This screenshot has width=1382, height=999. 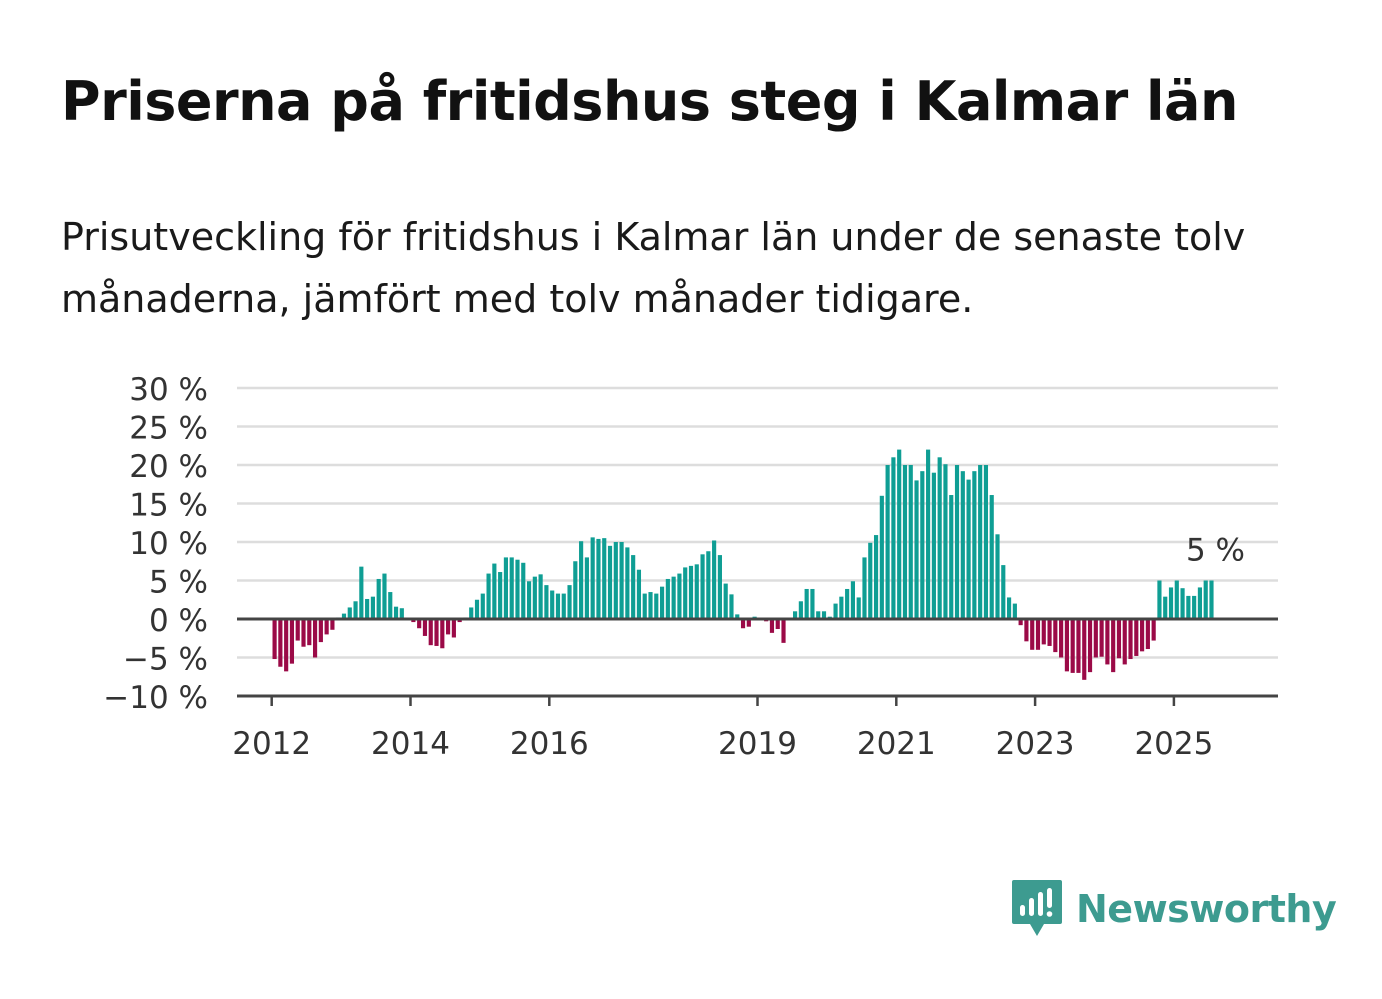 What do you see at coordinates (1215, 551) in the screenshot?
I see `last-value-label: 5 %` at bounding box center [1215, 551].